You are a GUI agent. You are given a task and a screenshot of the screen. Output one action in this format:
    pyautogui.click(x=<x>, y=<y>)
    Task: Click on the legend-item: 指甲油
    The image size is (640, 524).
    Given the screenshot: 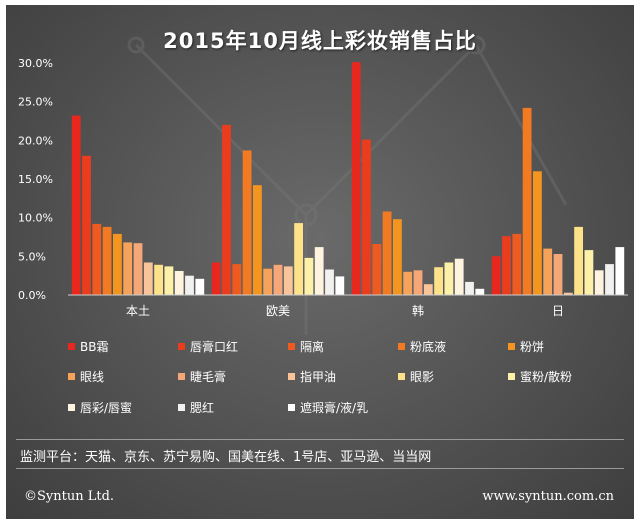 What is the action you would take?
    pyautogui.click(x=312, y=376)
    